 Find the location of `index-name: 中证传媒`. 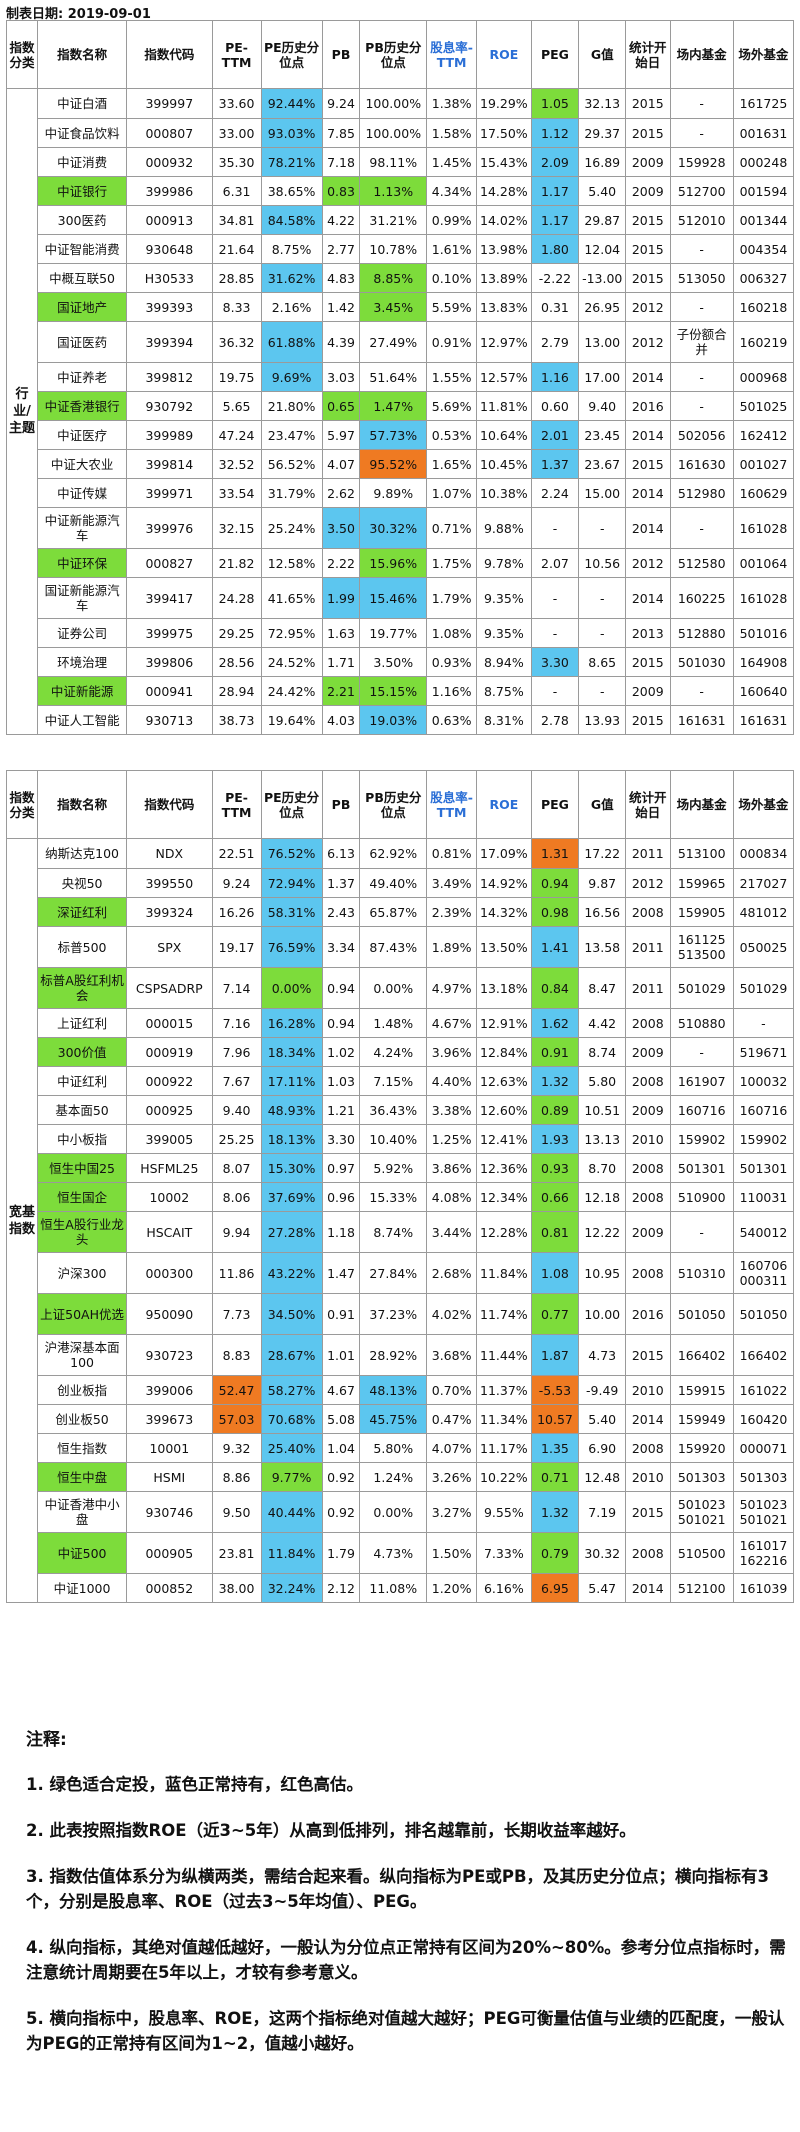

index-name: 中证传媒 is located at coordinates (82, 493).